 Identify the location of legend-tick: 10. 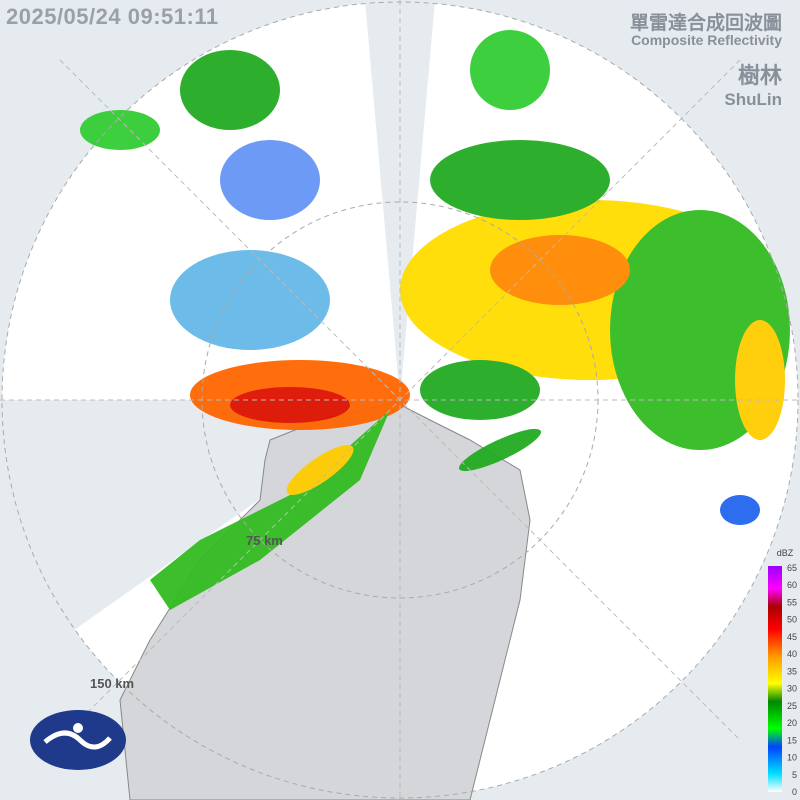
(792, 758).